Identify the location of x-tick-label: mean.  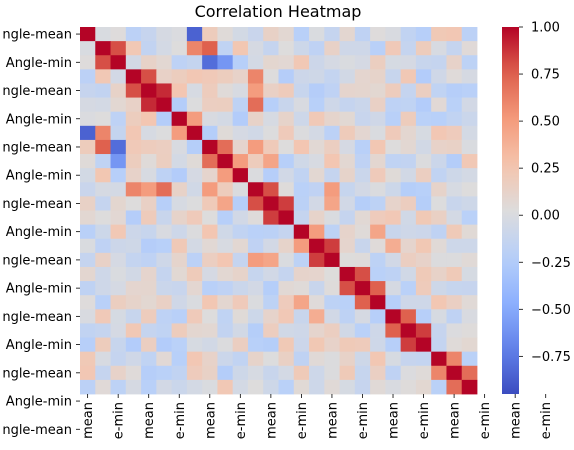
(455, 420).